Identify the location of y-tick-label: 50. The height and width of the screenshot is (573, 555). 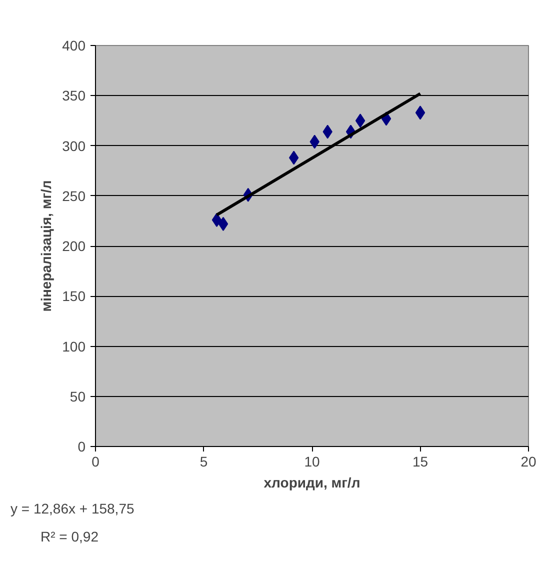
(78, 396).